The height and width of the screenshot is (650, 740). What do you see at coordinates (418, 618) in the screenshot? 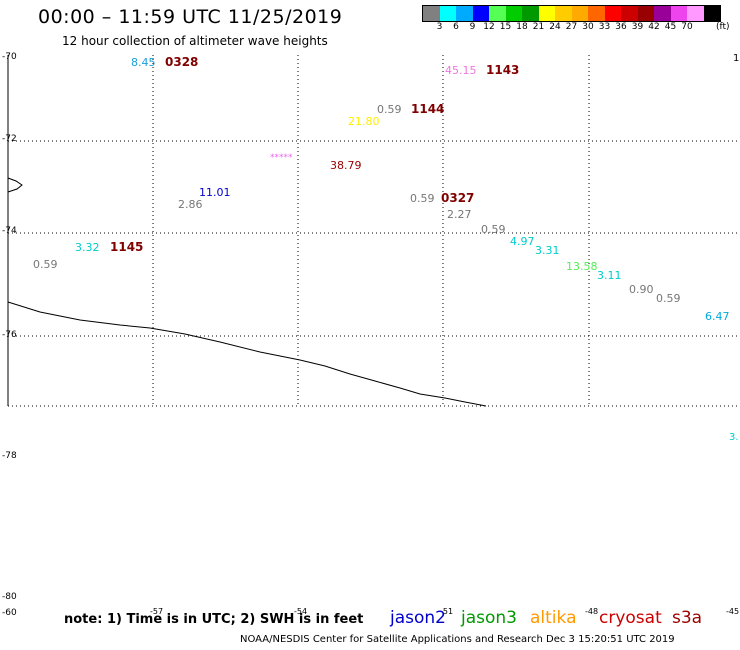
I see `legend-jason2: jason2` at bounding box center [418, 618].